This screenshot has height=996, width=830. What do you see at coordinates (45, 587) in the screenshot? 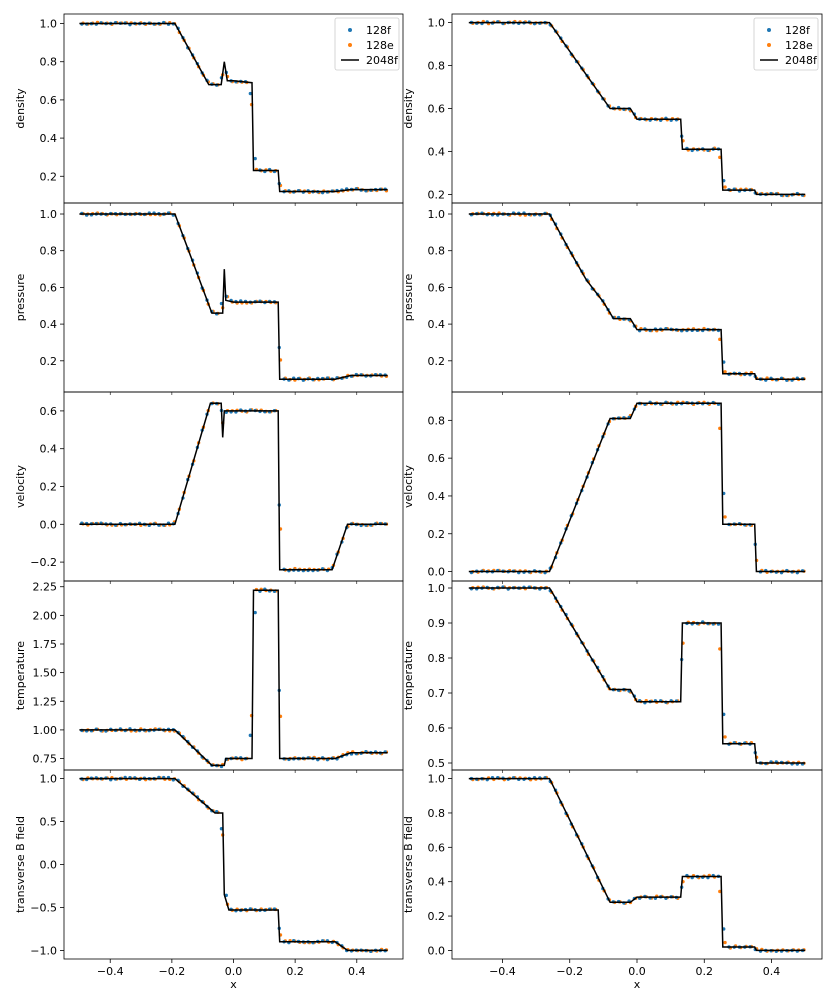
I see `y-tick-label: 2.25` at bounding box center [45, 587].